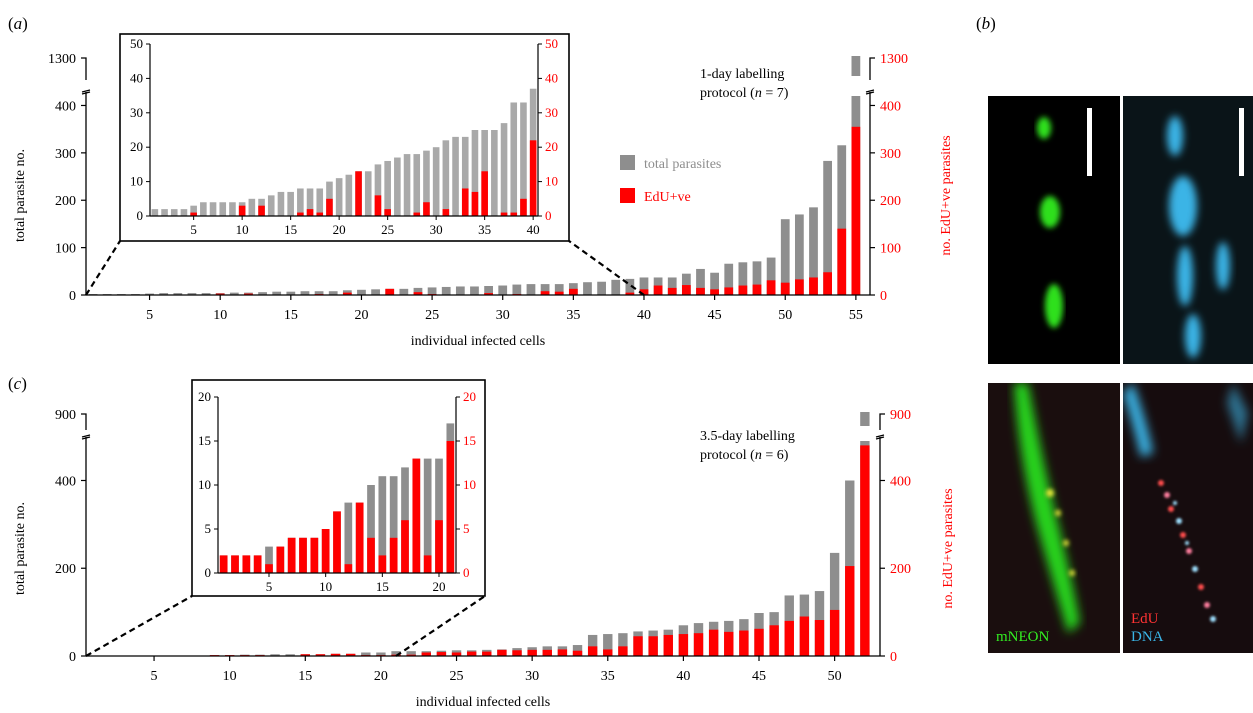 The height and width of the screenshot is (713, 1253). What do you see at coordinates (65, 106) in the screenshot?
I see `y-tick-label-left: 400` at bounding box center [65, 106].